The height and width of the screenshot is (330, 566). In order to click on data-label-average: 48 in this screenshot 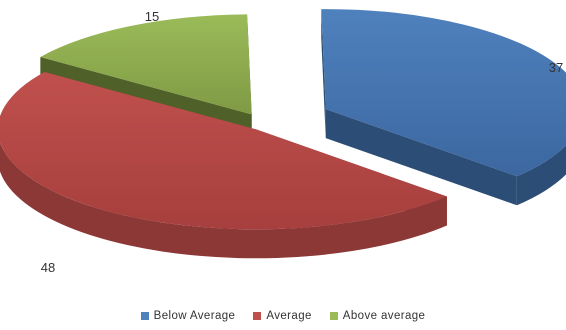, I will do `click(48, 267)`.